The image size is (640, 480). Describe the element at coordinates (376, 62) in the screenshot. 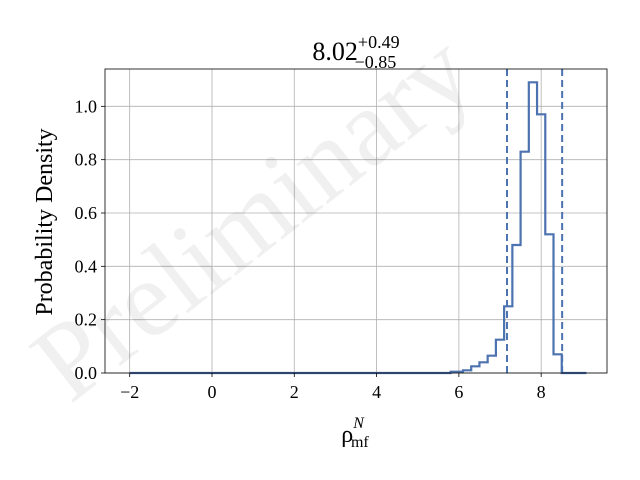

I see `title-lower-error: −0.85` at that location.